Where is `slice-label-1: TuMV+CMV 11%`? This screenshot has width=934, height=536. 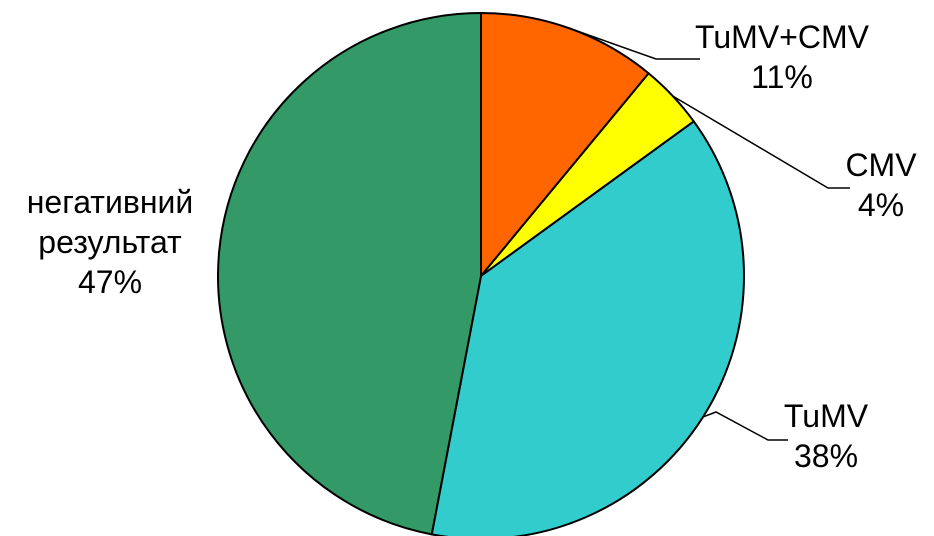 slice-label-1: TuMV+CMV 11% is located at coordinates (782, 57).